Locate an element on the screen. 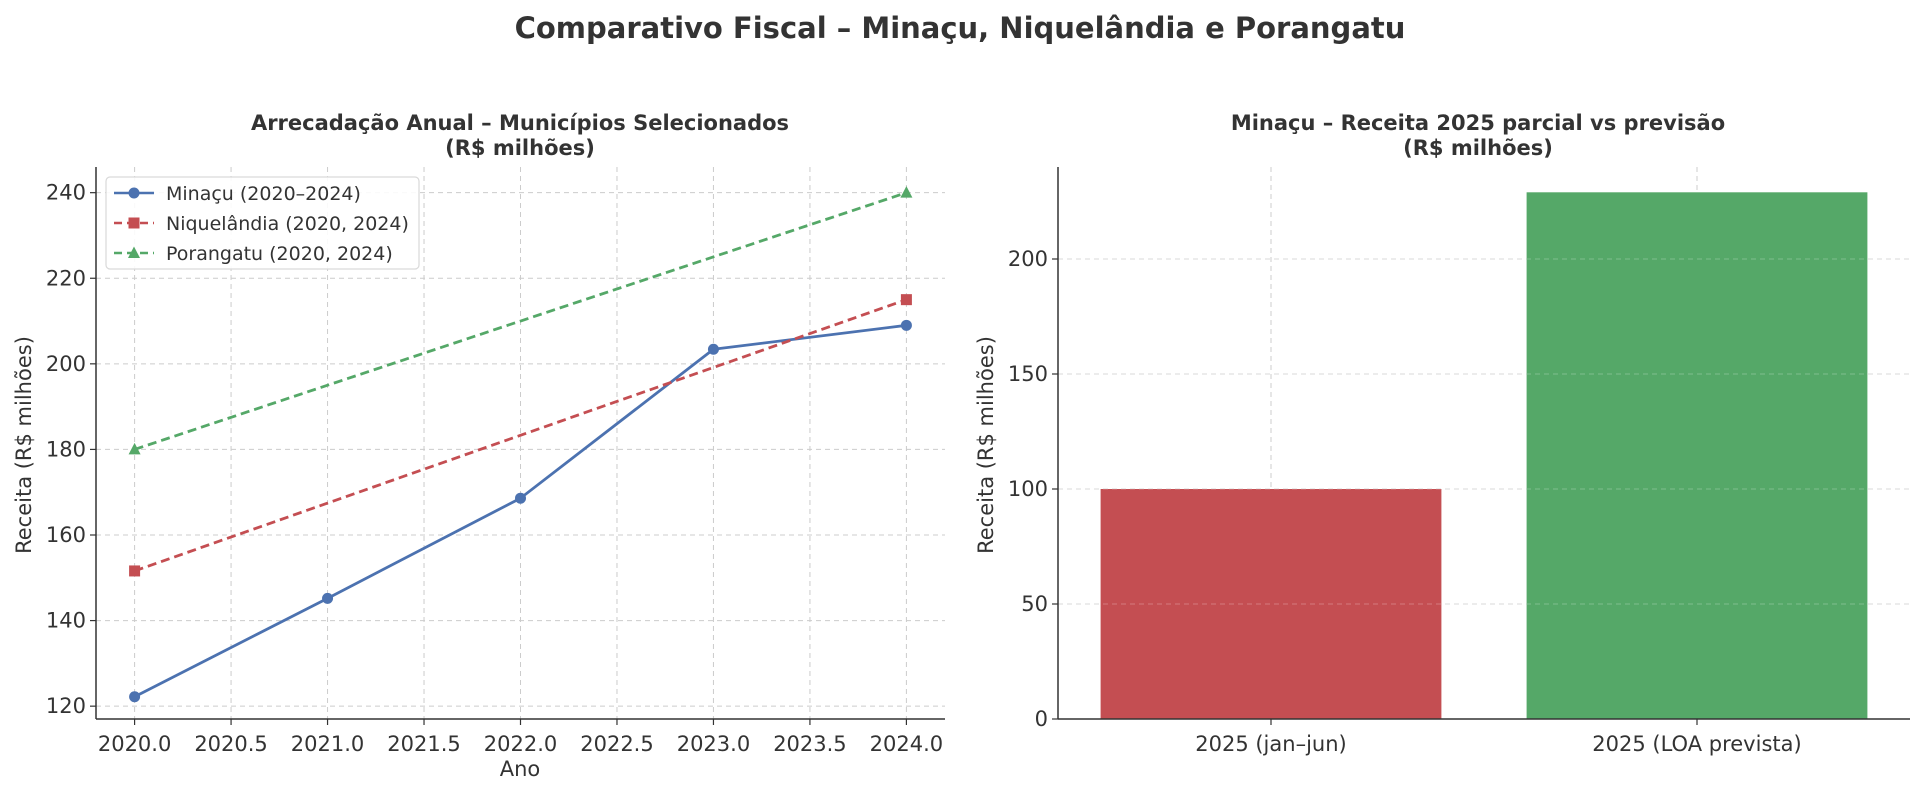 This screenshot has width=1920, height=794. line-chart-ytick-label: 160 is located at coordinates (66, 535).